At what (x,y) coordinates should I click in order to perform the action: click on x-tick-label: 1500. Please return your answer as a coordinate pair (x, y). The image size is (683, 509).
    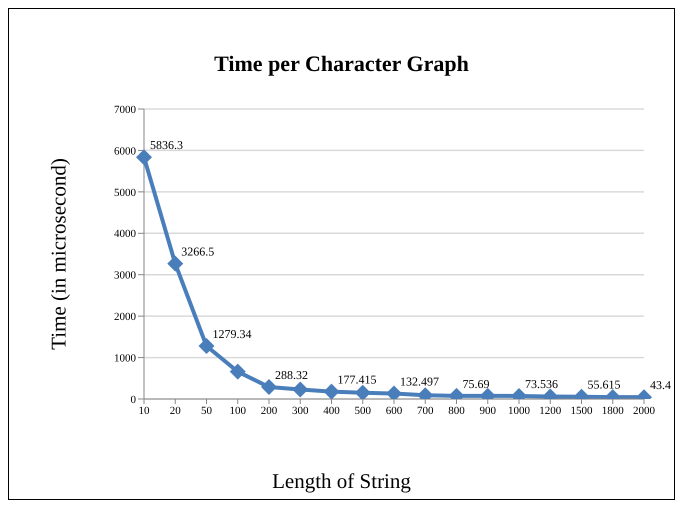
    Looking at the image, I should click on (581, 410).